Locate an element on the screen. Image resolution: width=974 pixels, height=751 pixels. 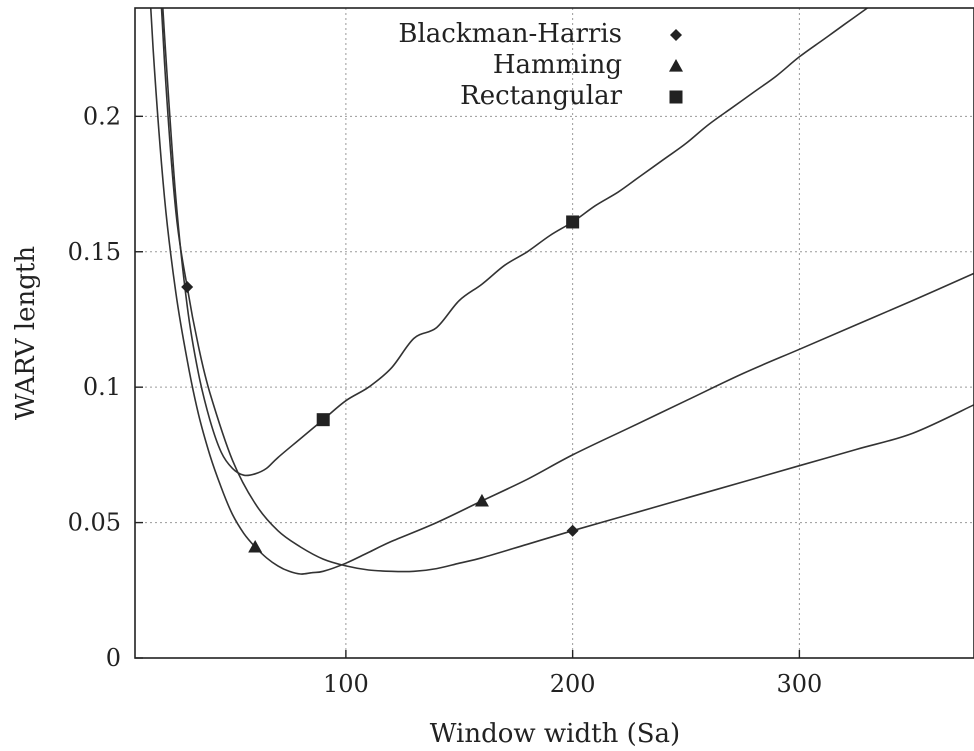
legend: Blackman-Harris Hamming Rectangular is located at coordinates (540, 65).